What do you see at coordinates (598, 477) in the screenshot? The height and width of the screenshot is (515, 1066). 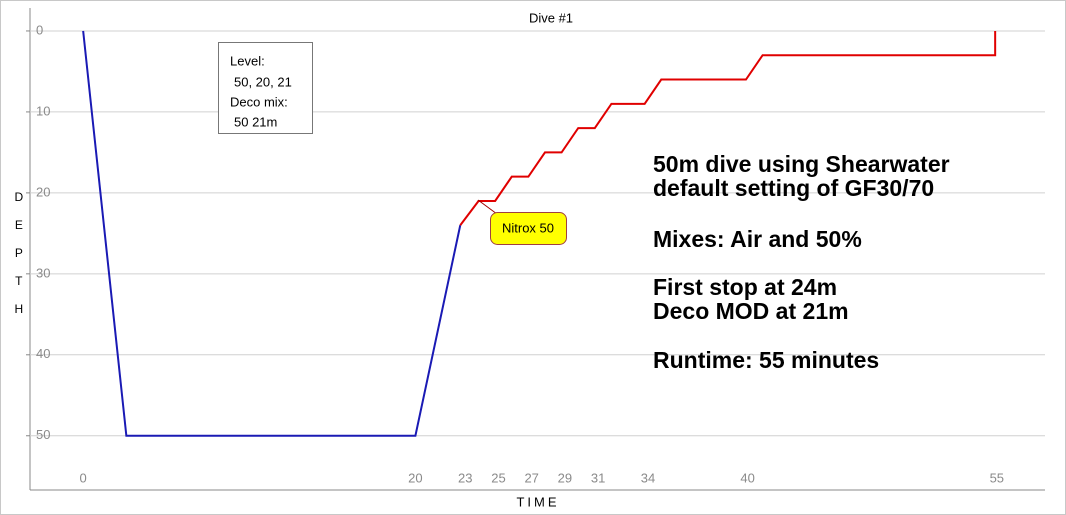 I see `x-tick-label: 31` at bounding box center [598, 477].